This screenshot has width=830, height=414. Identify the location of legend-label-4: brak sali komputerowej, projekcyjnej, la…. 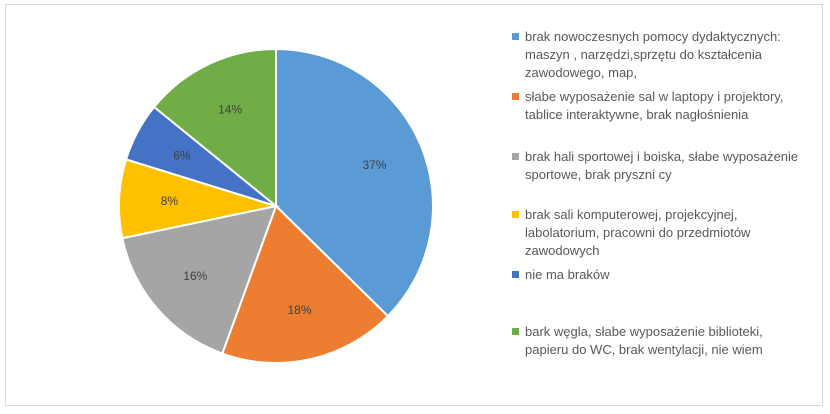
(638, 232).